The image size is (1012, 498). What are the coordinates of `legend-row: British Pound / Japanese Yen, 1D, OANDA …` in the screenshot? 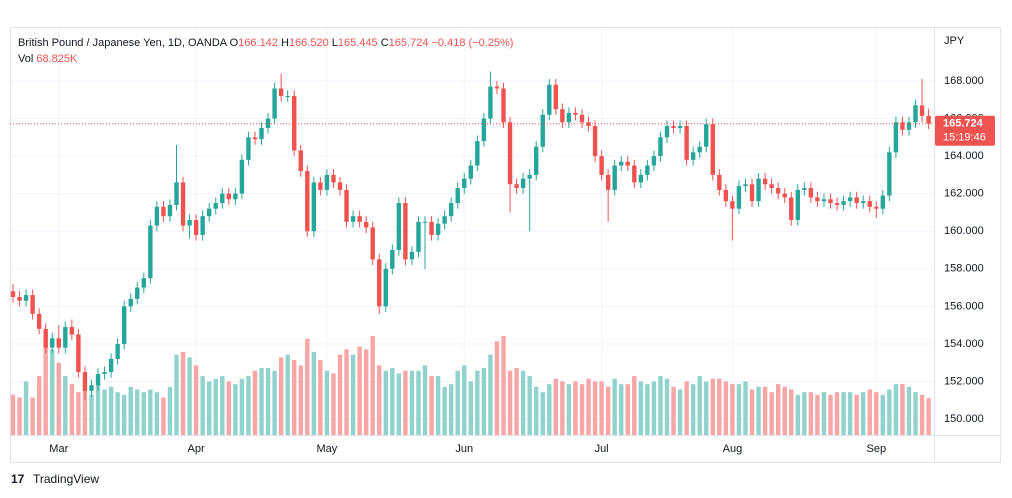 It's located at (265, 43).